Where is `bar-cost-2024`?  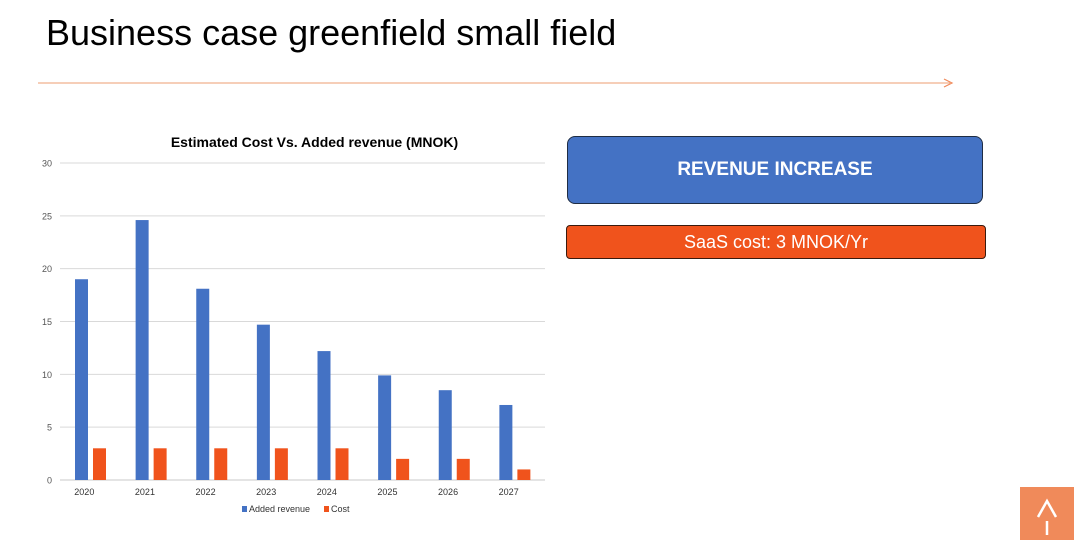 bar-cost-2024 is located at coordinates (342, 464).